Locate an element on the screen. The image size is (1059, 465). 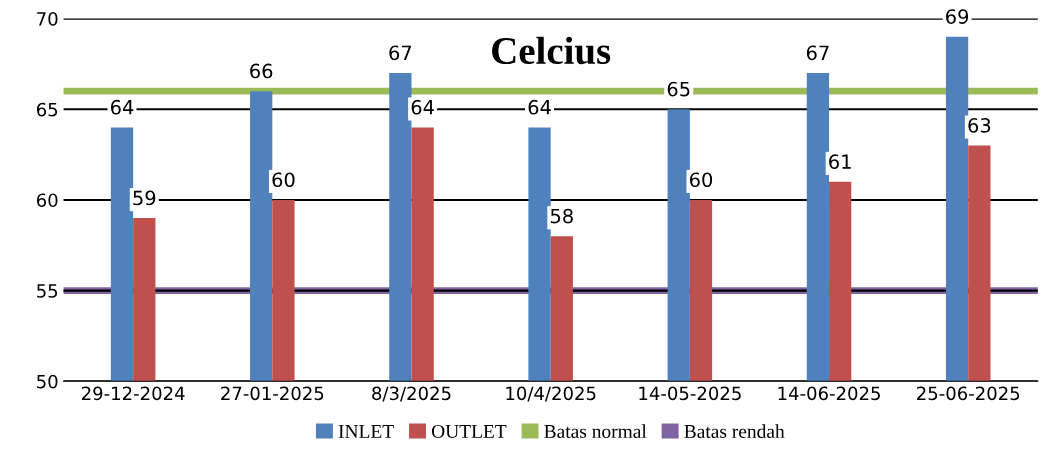
x-tick-label: 10/4/2025 is located at coordinates (551, 394).